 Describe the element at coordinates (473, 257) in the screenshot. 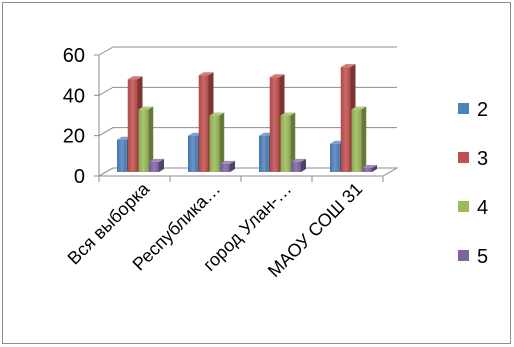

I see `legend-item-5: 5` at that location.